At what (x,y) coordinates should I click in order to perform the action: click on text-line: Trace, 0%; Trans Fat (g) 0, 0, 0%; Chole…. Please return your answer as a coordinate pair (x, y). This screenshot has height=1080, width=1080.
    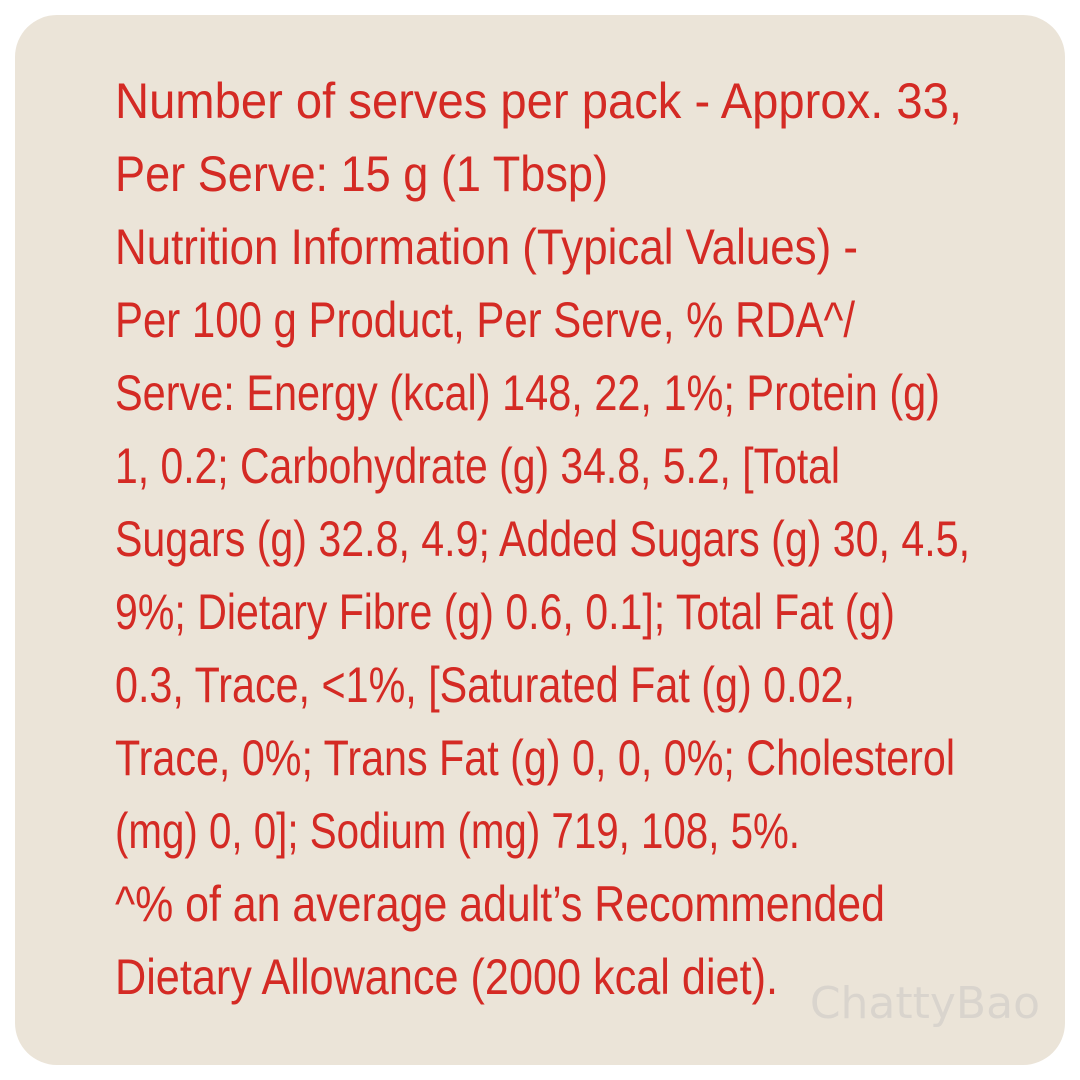
    Looking at the image, I should click on (535, 758).